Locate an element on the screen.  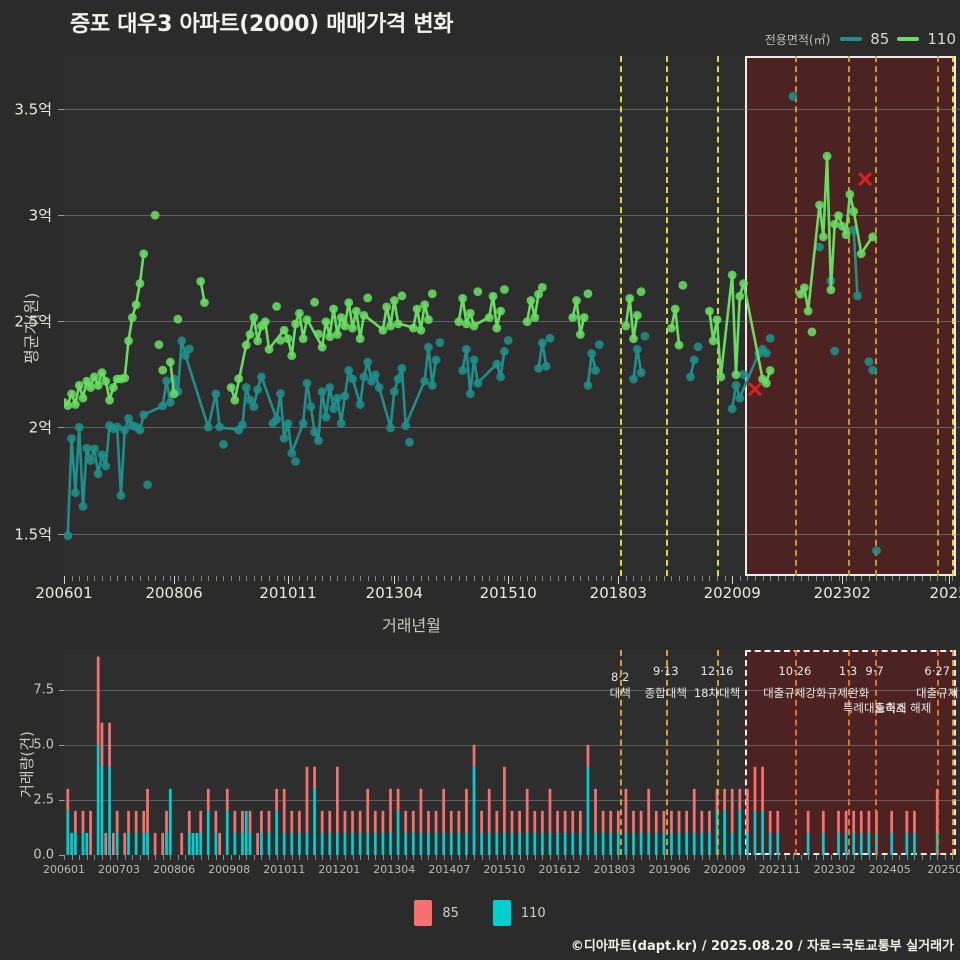
price-xtick-label: 202009 is located at coordinates (732, 593).